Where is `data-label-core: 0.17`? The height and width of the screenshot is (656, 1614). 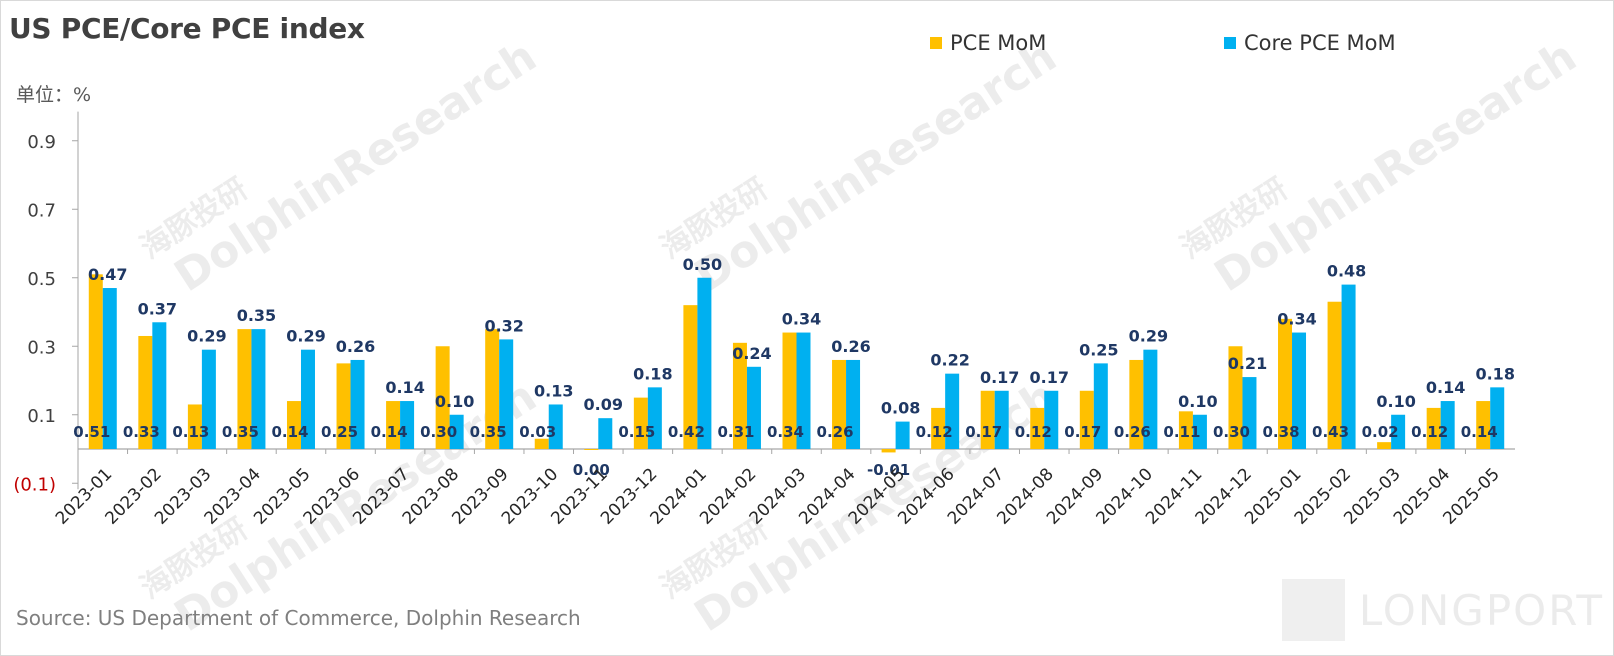 data-label-core: 0.17 is located at coordinates (1049, 377).